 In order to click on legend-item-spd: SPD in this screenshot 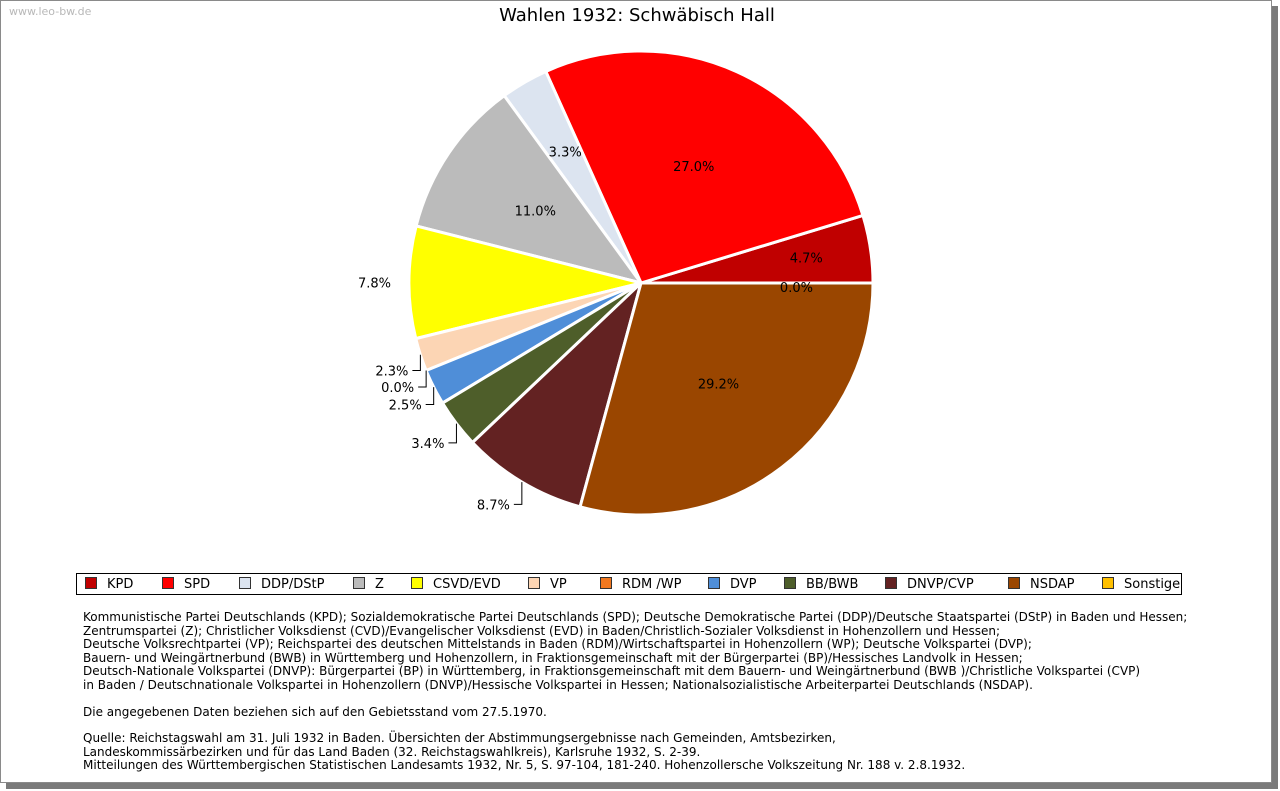, I will do `click(186, 584)`.